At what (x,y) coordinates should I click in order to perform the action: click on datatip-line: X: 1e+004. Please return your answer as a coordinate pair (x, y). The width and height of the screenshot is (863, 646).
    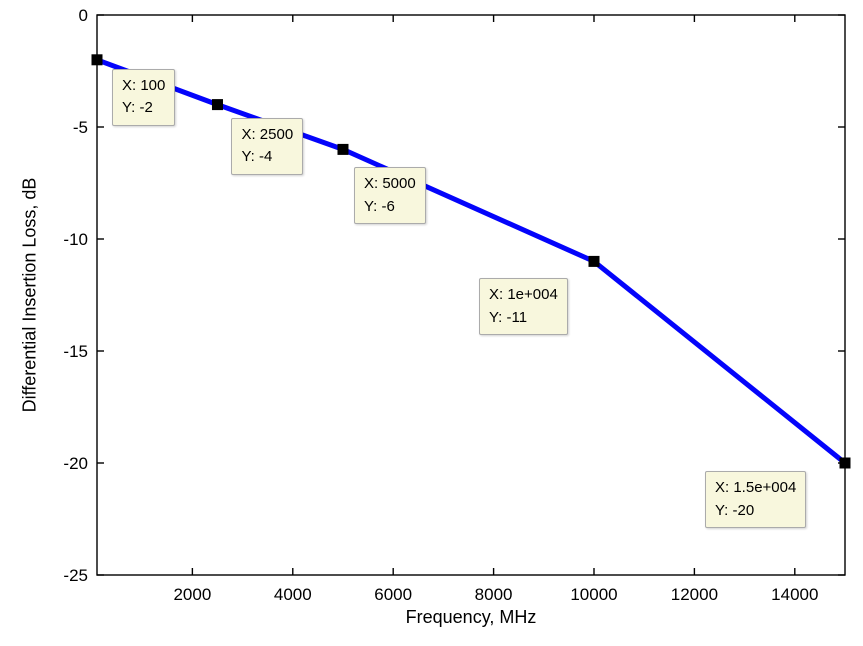
    Looking at the image, I should click on (523, 295).